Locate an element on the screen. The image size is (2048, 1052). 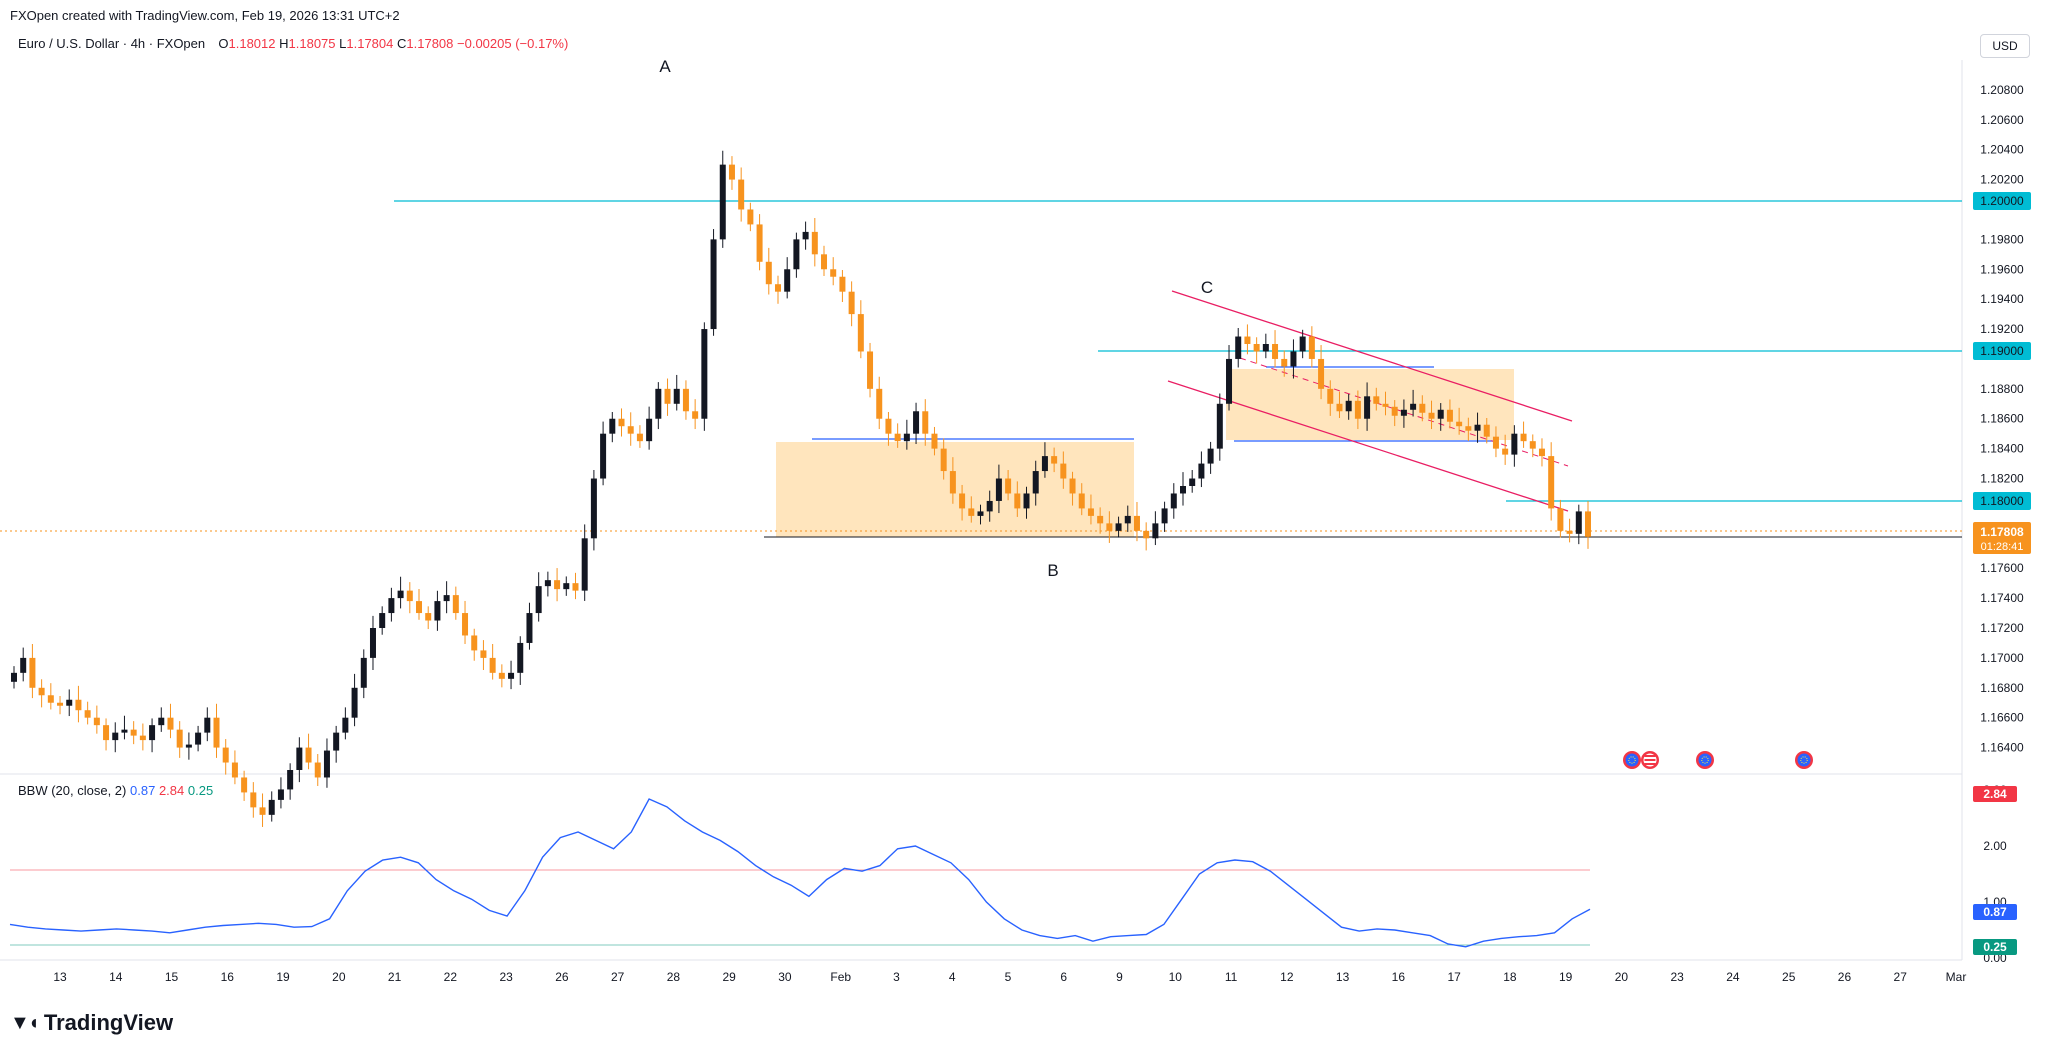
tradingview-logo: ▼◖ TradingView is located at coordinates (91, 1023).